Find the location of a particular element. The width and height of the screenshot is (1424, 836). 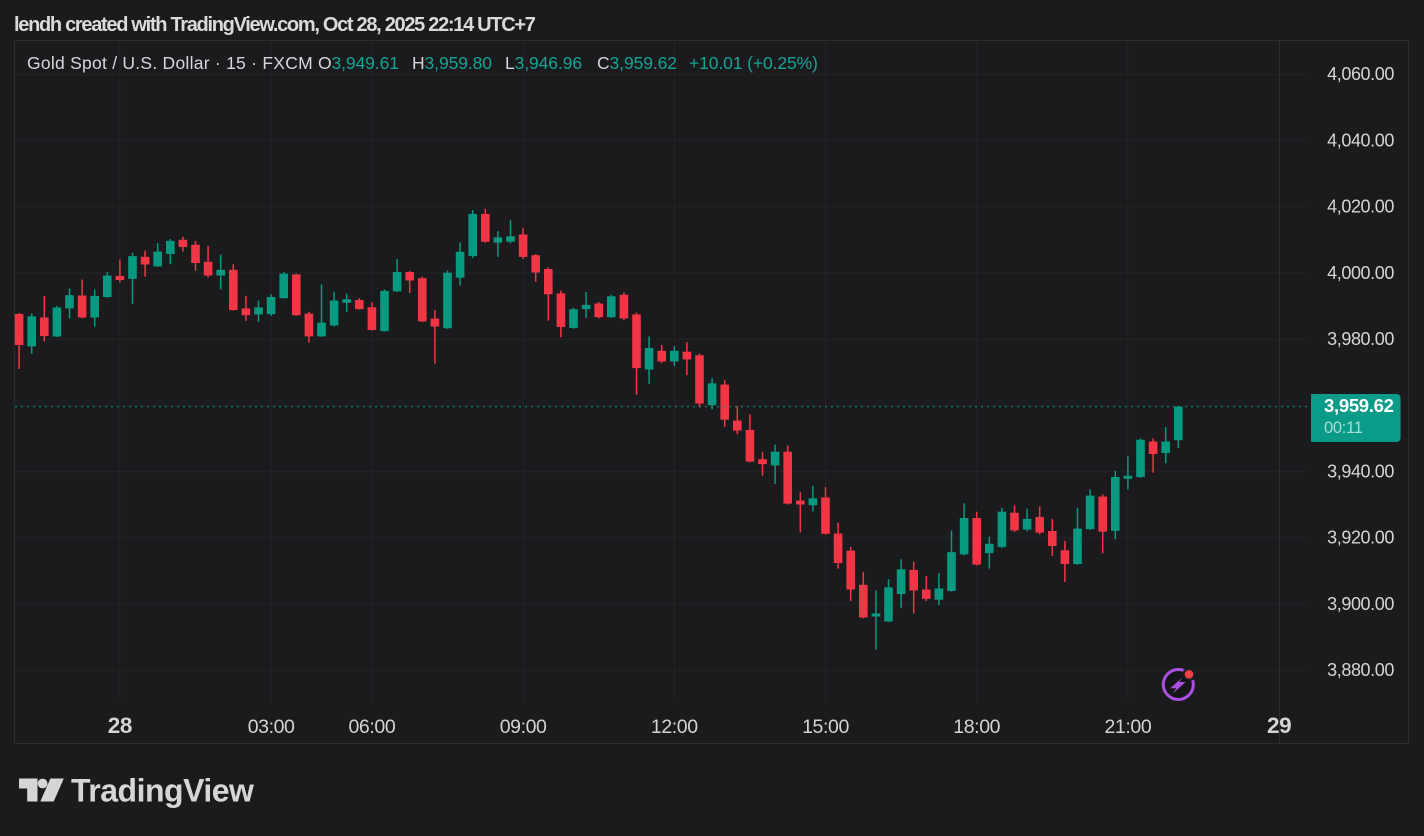

svg-text: 3,980.00 is located at coordinates (1360, 339).